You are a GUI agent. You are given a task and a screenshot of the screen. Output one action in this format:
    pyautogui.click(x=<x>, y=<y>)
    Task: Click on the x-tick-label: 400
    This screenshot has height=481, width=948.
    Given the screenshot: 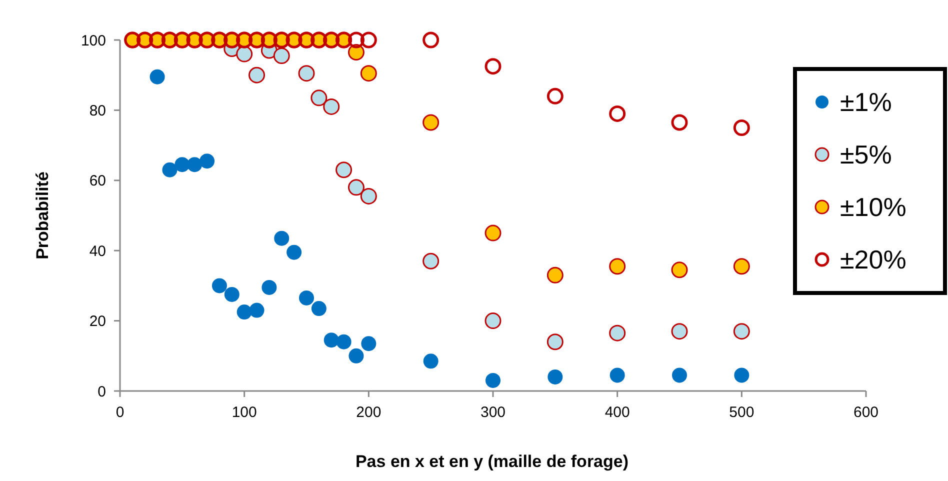 What is the action you would take?
    pyautogui.click(x=617, y=412)
    